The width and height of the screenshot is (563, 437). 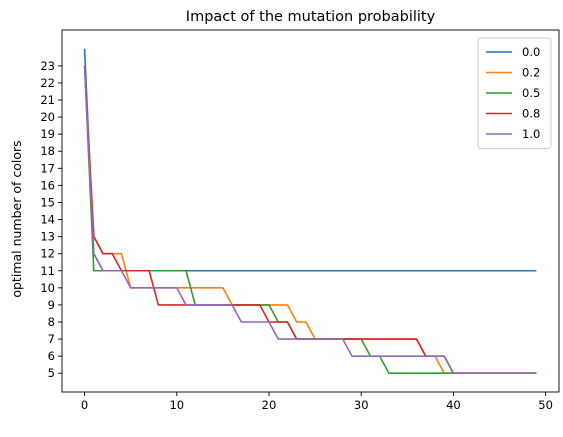 I want to click on y-tick-label: 22, so click(x=47, y=83).